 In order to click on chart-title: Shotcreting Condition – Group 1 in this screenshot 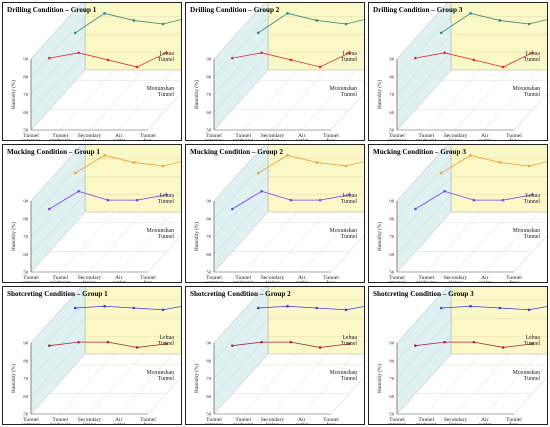, I will do `click(57, 294)`.